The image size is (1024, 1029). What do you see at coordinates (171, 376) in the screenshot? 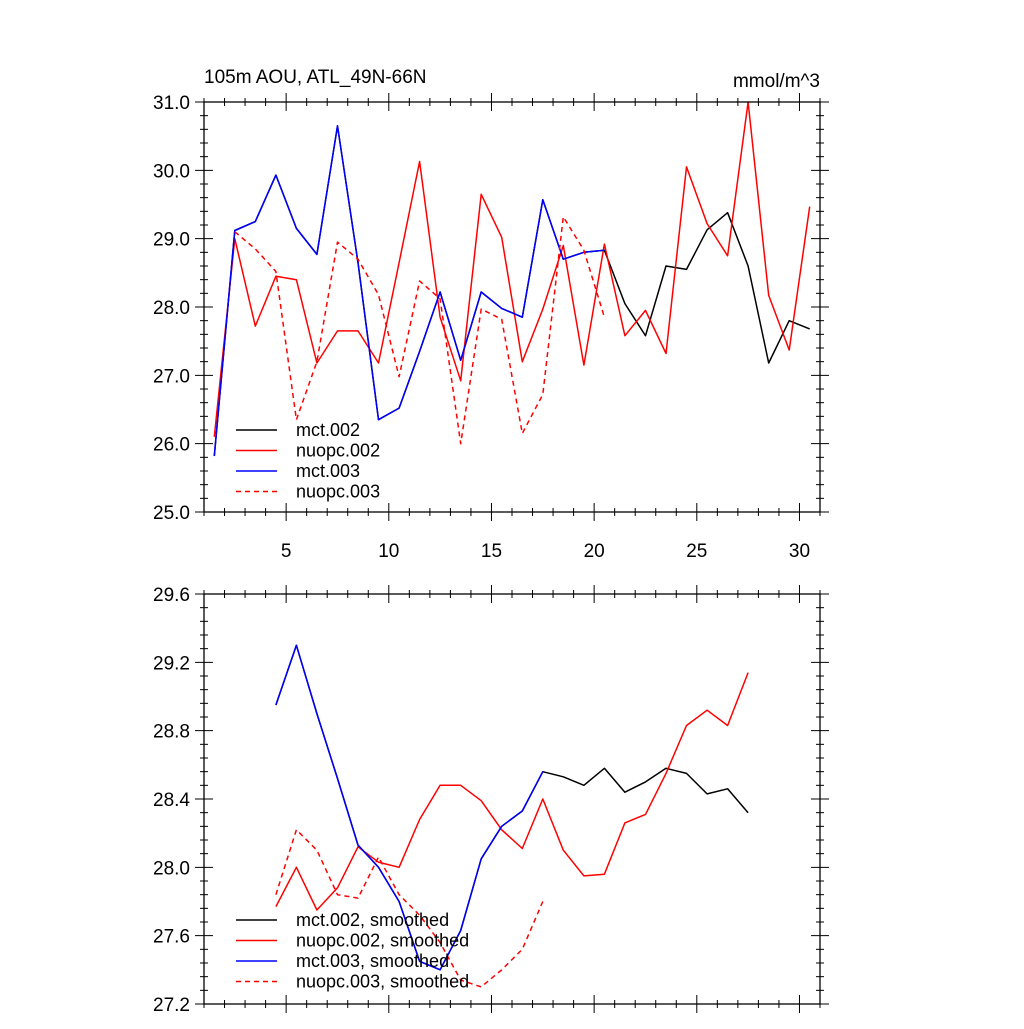
I see `top-y-tick-label: 27.0` at bounding box center [171, 376].